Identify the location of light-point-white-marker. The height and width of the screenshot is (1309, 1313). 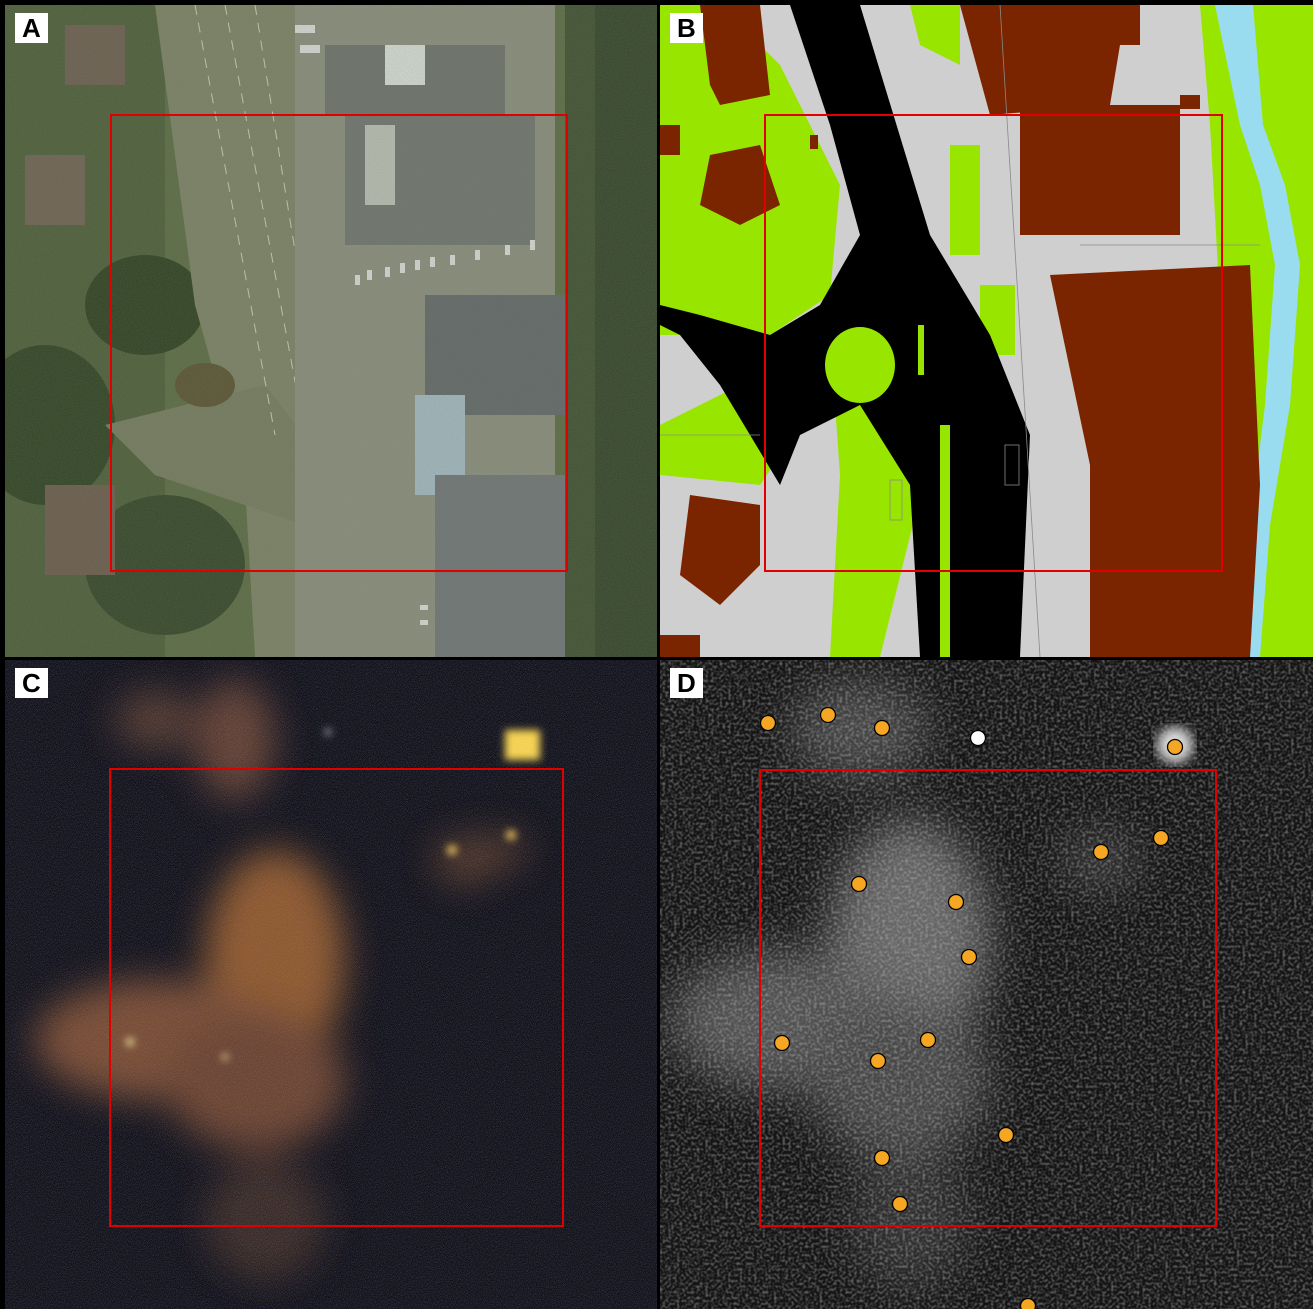
(978, 738).